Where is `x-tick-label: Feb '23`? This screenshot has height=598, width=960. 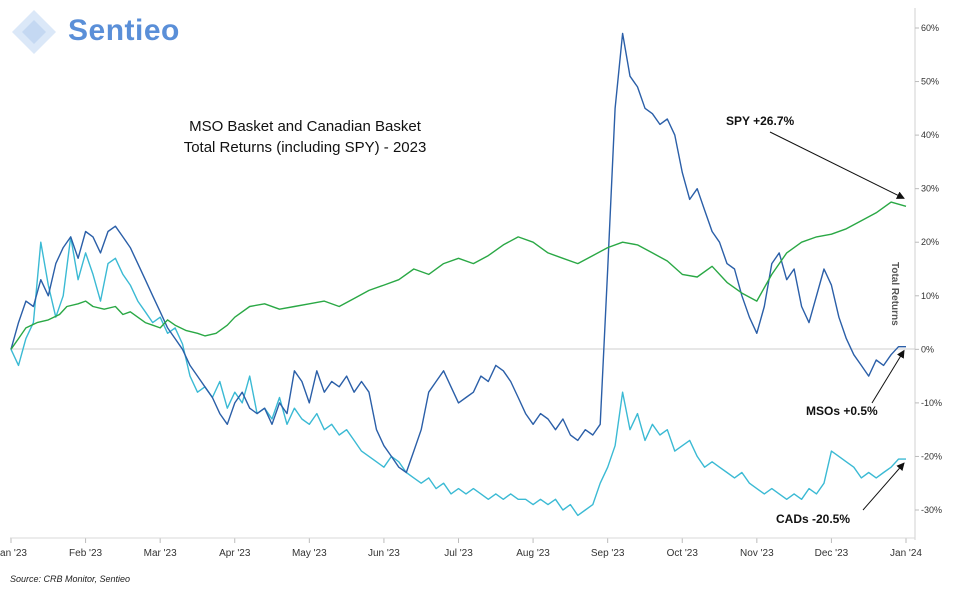
x-tick-label: Feb '23 is located at coordinates (85, 553).